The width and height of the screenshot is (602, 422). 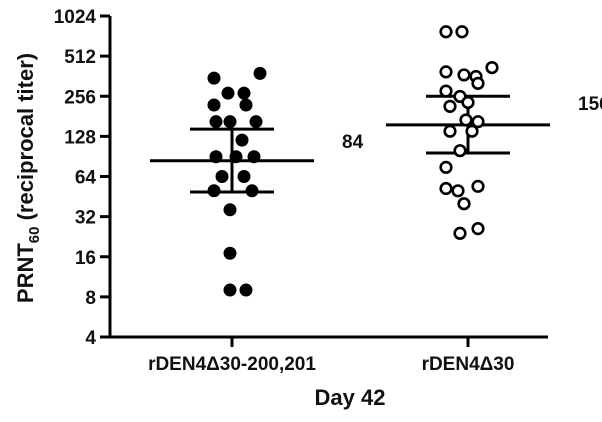 I want to click on y-tick-label: 512, so click(x=80, y=57).